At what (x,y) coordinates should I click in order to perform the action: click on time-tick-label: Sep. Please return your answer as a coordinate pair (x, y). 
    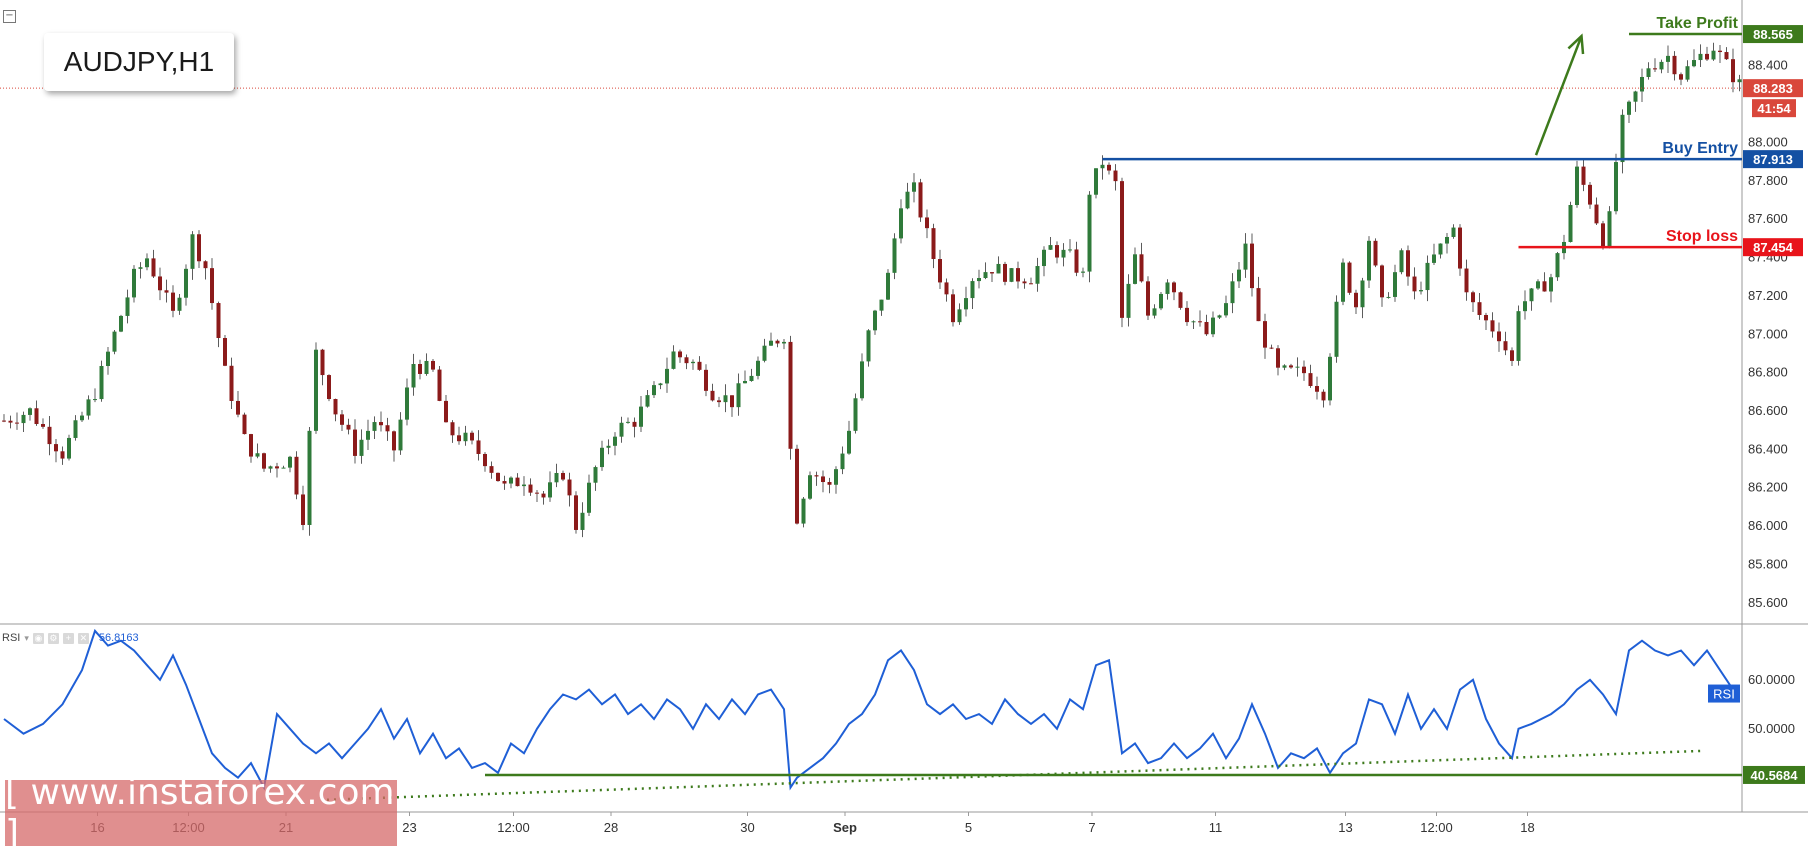
    Looking at the image, I should click on (845, 827).